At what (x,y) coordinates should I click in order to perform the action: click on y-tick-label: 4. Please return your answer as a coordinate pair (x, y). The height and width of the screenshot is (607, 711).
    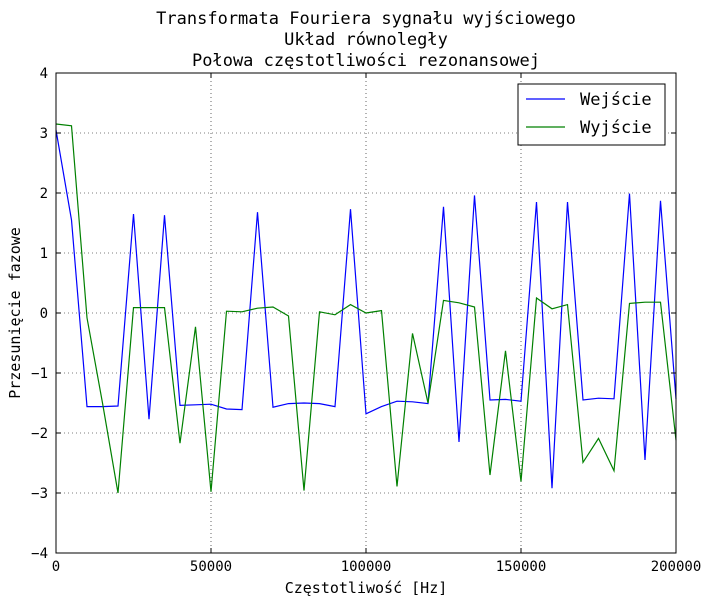
    Looking at the image, I should click on (44, 74).